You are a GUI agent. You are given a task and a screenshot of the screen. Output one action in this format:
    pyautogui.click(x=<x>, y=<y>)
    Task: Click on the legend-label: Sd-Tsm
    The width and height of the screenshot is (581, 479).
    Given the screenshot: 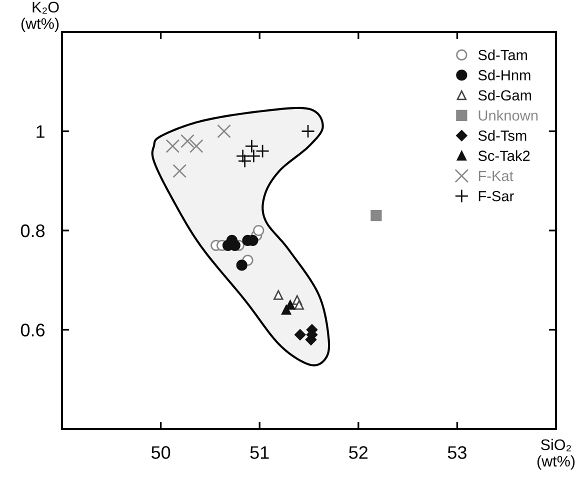 What is the action you would take?
    pyautogui.click(x=502, y=135)
    